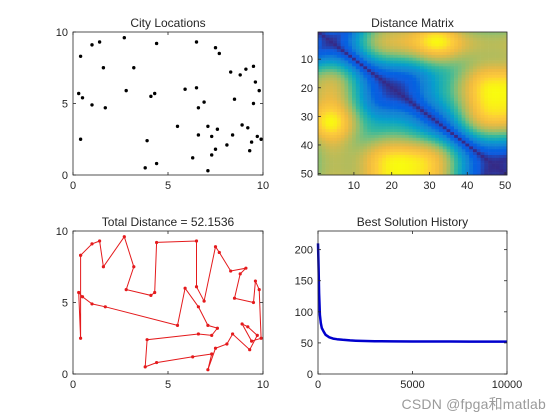  I want to click on route-point, so click(147, 340).